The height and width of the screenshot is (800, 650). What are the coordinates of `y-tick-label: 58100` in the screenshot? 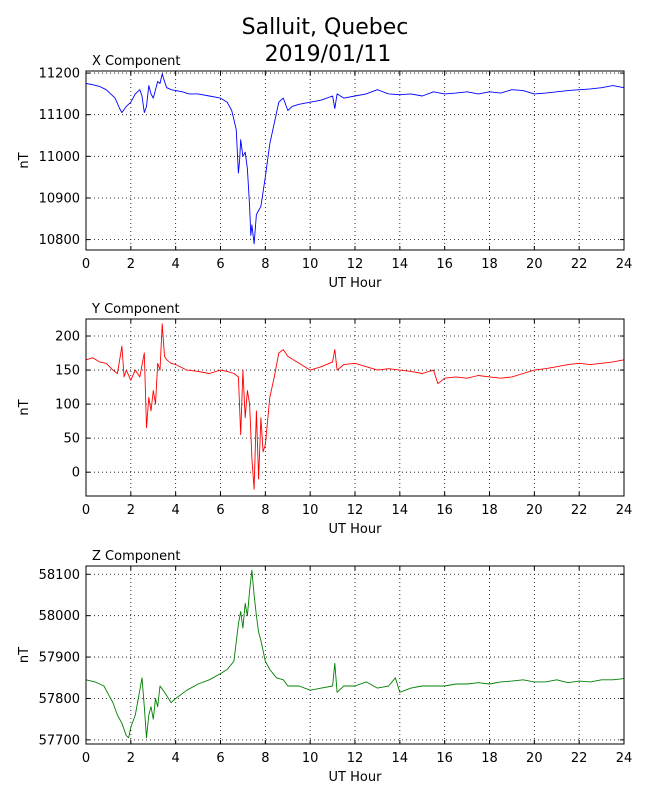 It's located at (59, 575).